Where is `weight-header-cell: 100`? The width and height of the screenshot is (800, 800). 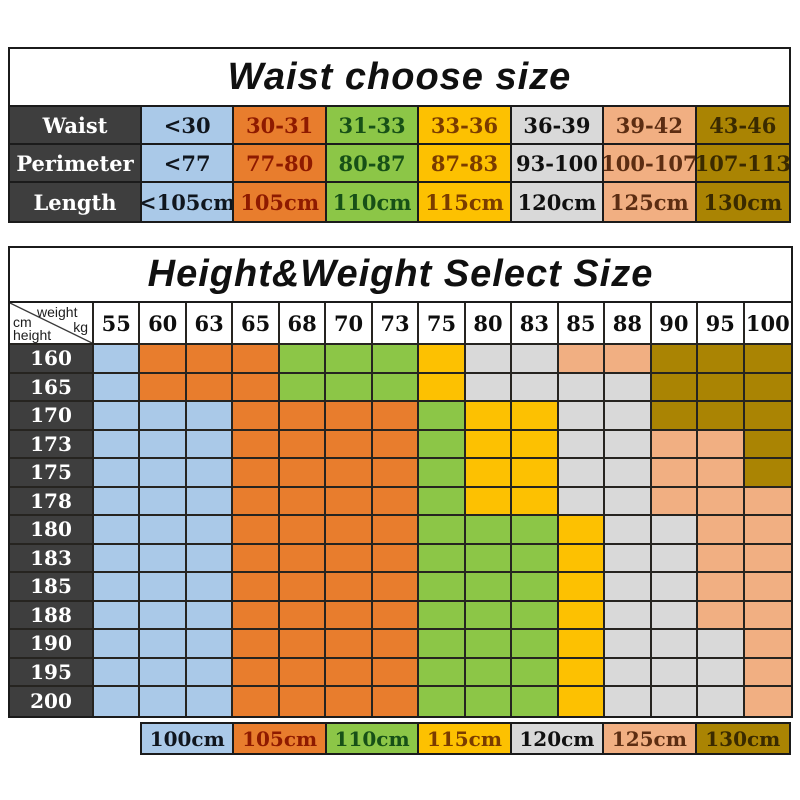 weight-header-cell: 100 is located at coordinates (767, 324).